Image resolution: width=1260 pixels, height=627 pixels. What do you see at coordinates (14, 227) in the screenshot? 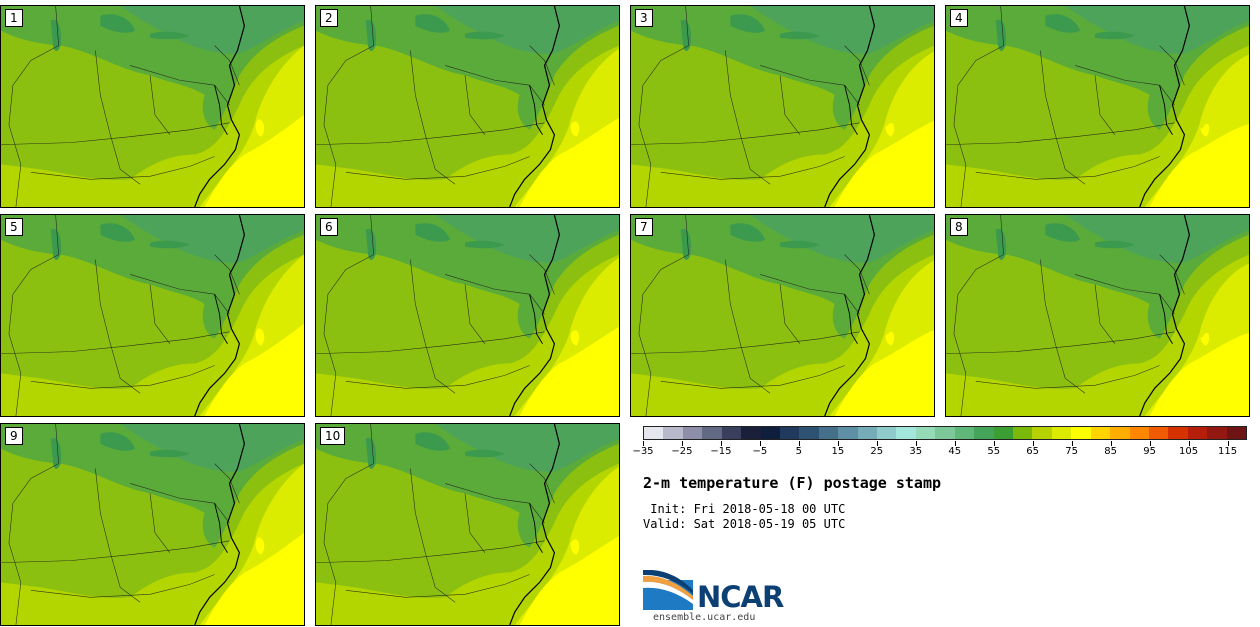
I see `member-number-label: 5` at bounding box center [14, 227].